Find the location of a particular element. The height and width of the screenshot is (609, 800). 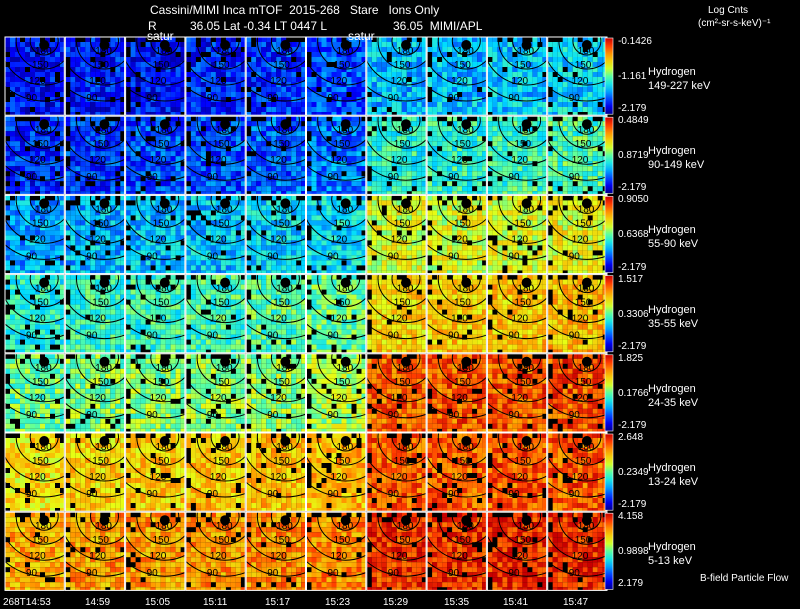

time-label: 15:23 is located at coordinates (338, 602).